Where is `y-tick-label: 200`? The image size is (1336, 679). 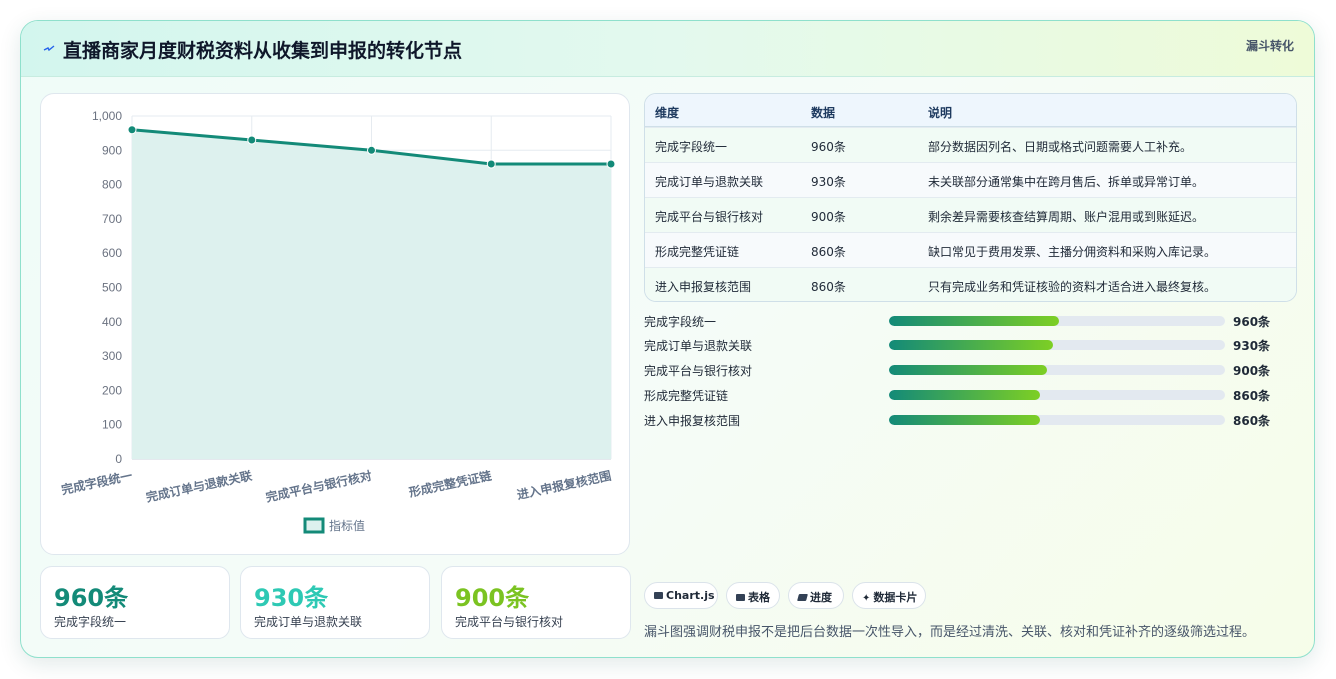 y-tick-label: 200 is located at coordinates (112, 390).